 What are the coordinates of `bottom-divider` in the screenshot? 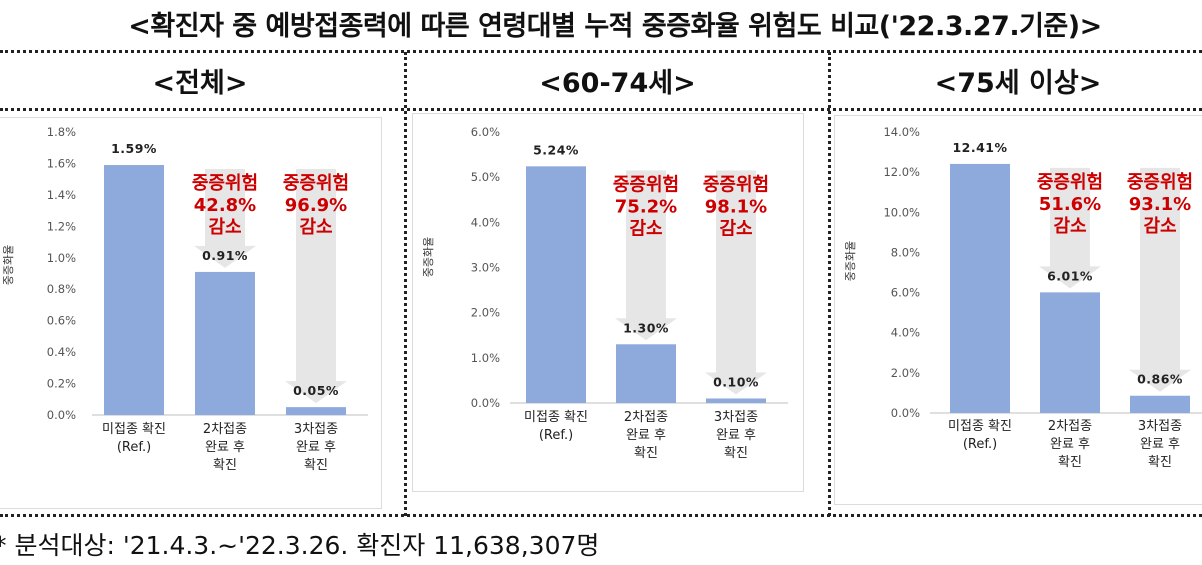 It's located at (601, 515).